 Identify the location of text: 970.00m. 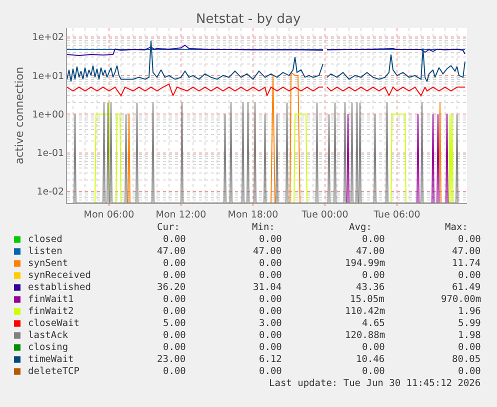
(461, 299).